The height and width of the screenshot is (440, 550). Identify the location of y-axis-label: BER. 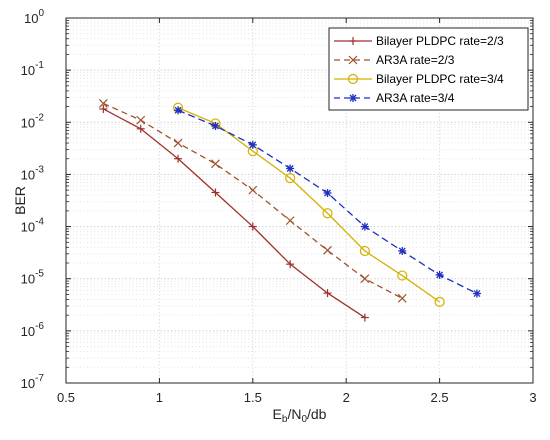
(20, 200).